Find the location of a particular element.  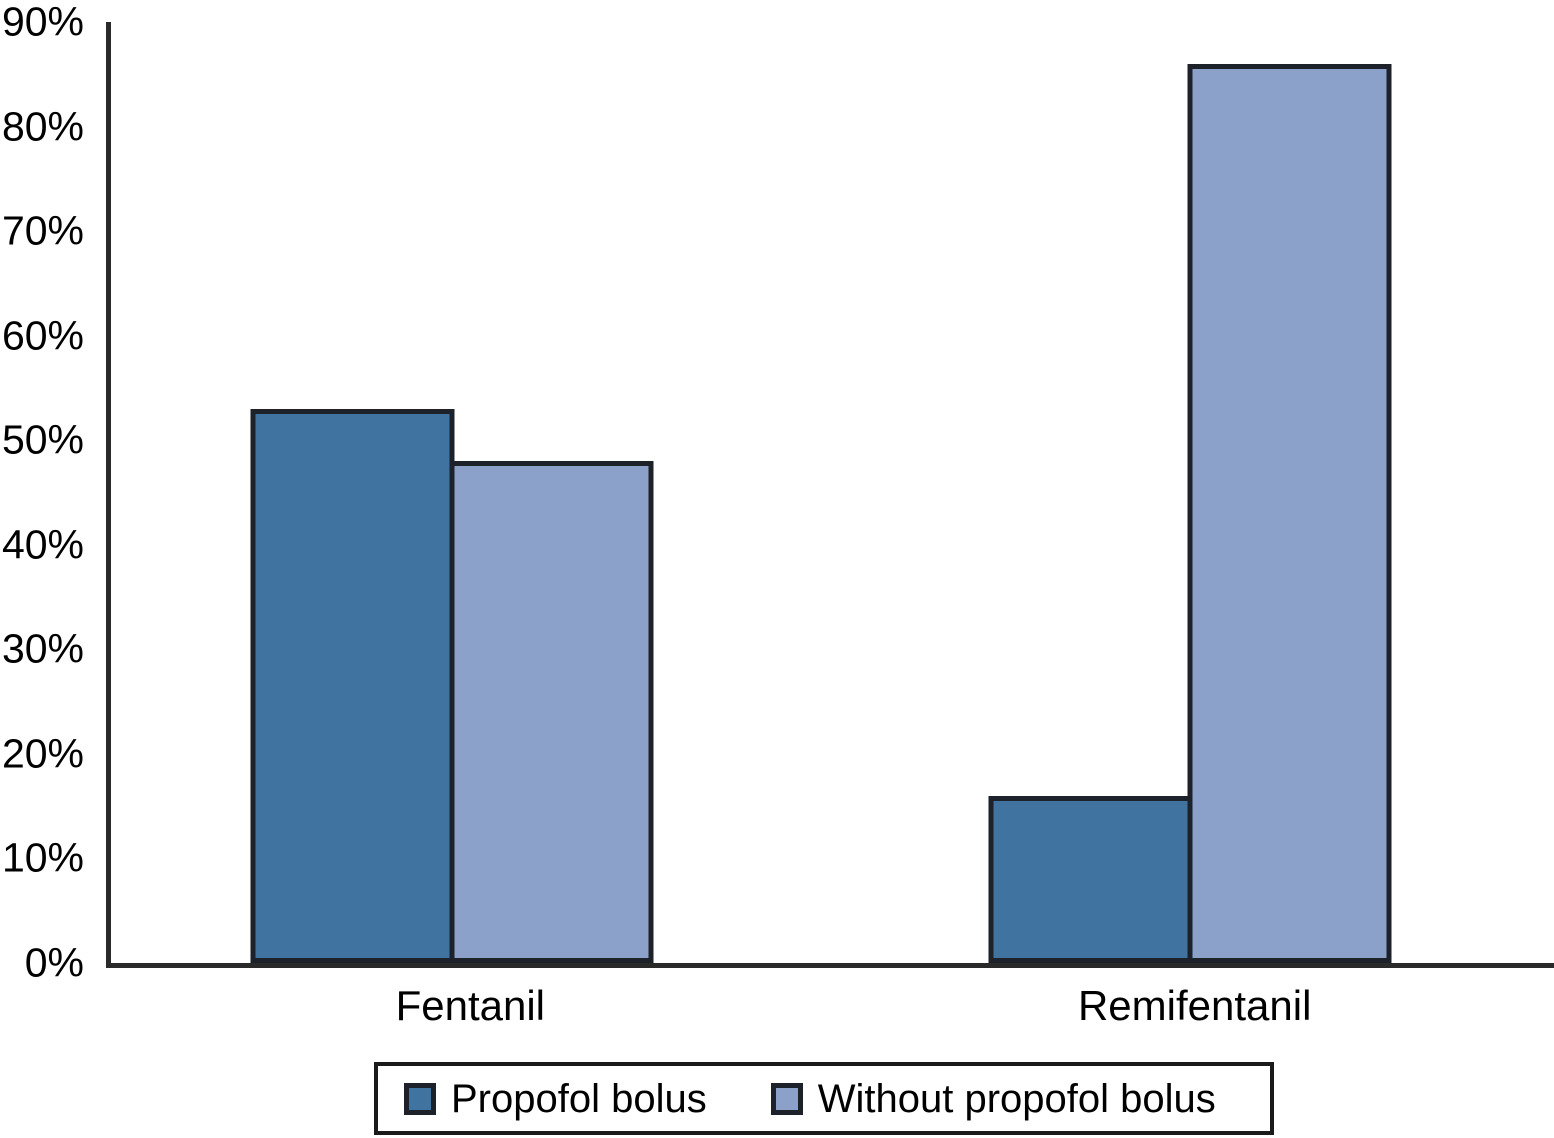

bar-remifentanil-propofol-bolus is located at coordinates (1090, 879).